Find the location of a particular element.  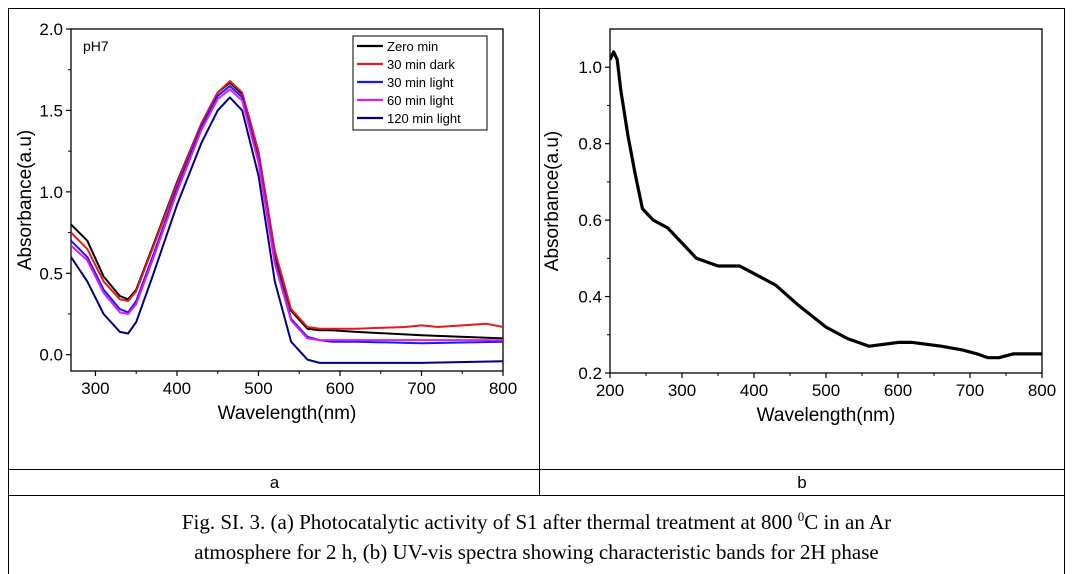

chart-a-ytick-label: 1.0 is located at coordinates (51, 192).